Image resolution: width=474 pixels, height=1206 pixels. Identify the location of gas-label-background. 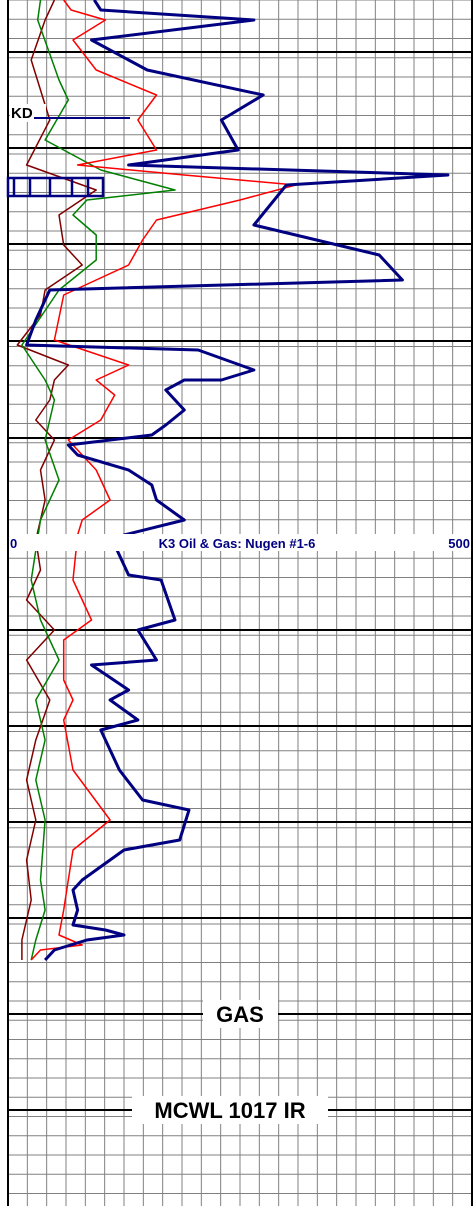
(240, 1014).